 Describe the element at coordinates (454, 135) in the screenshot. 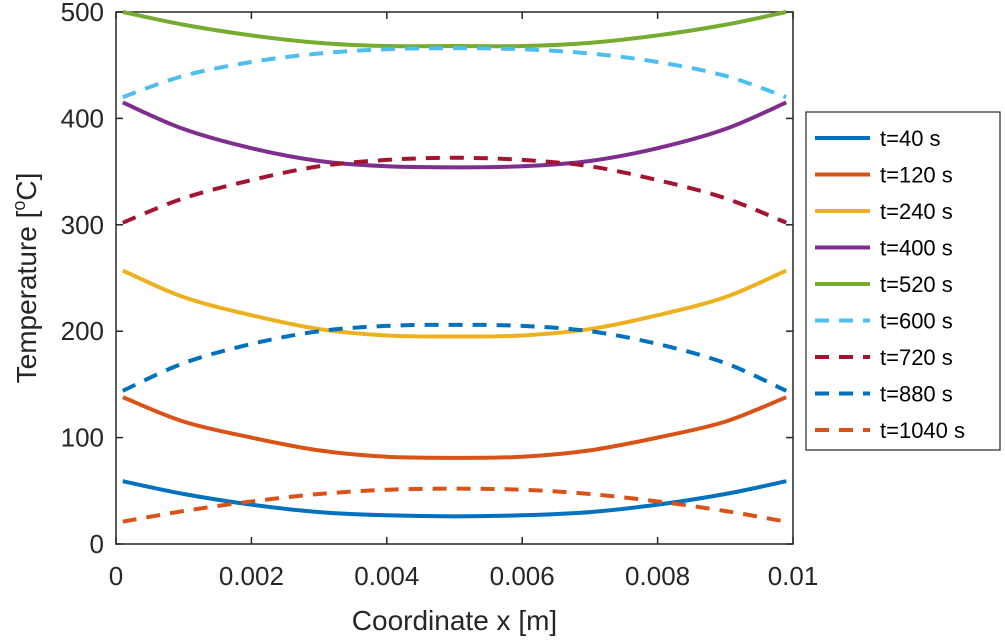

I see `series-line-t-400-s` at that location.